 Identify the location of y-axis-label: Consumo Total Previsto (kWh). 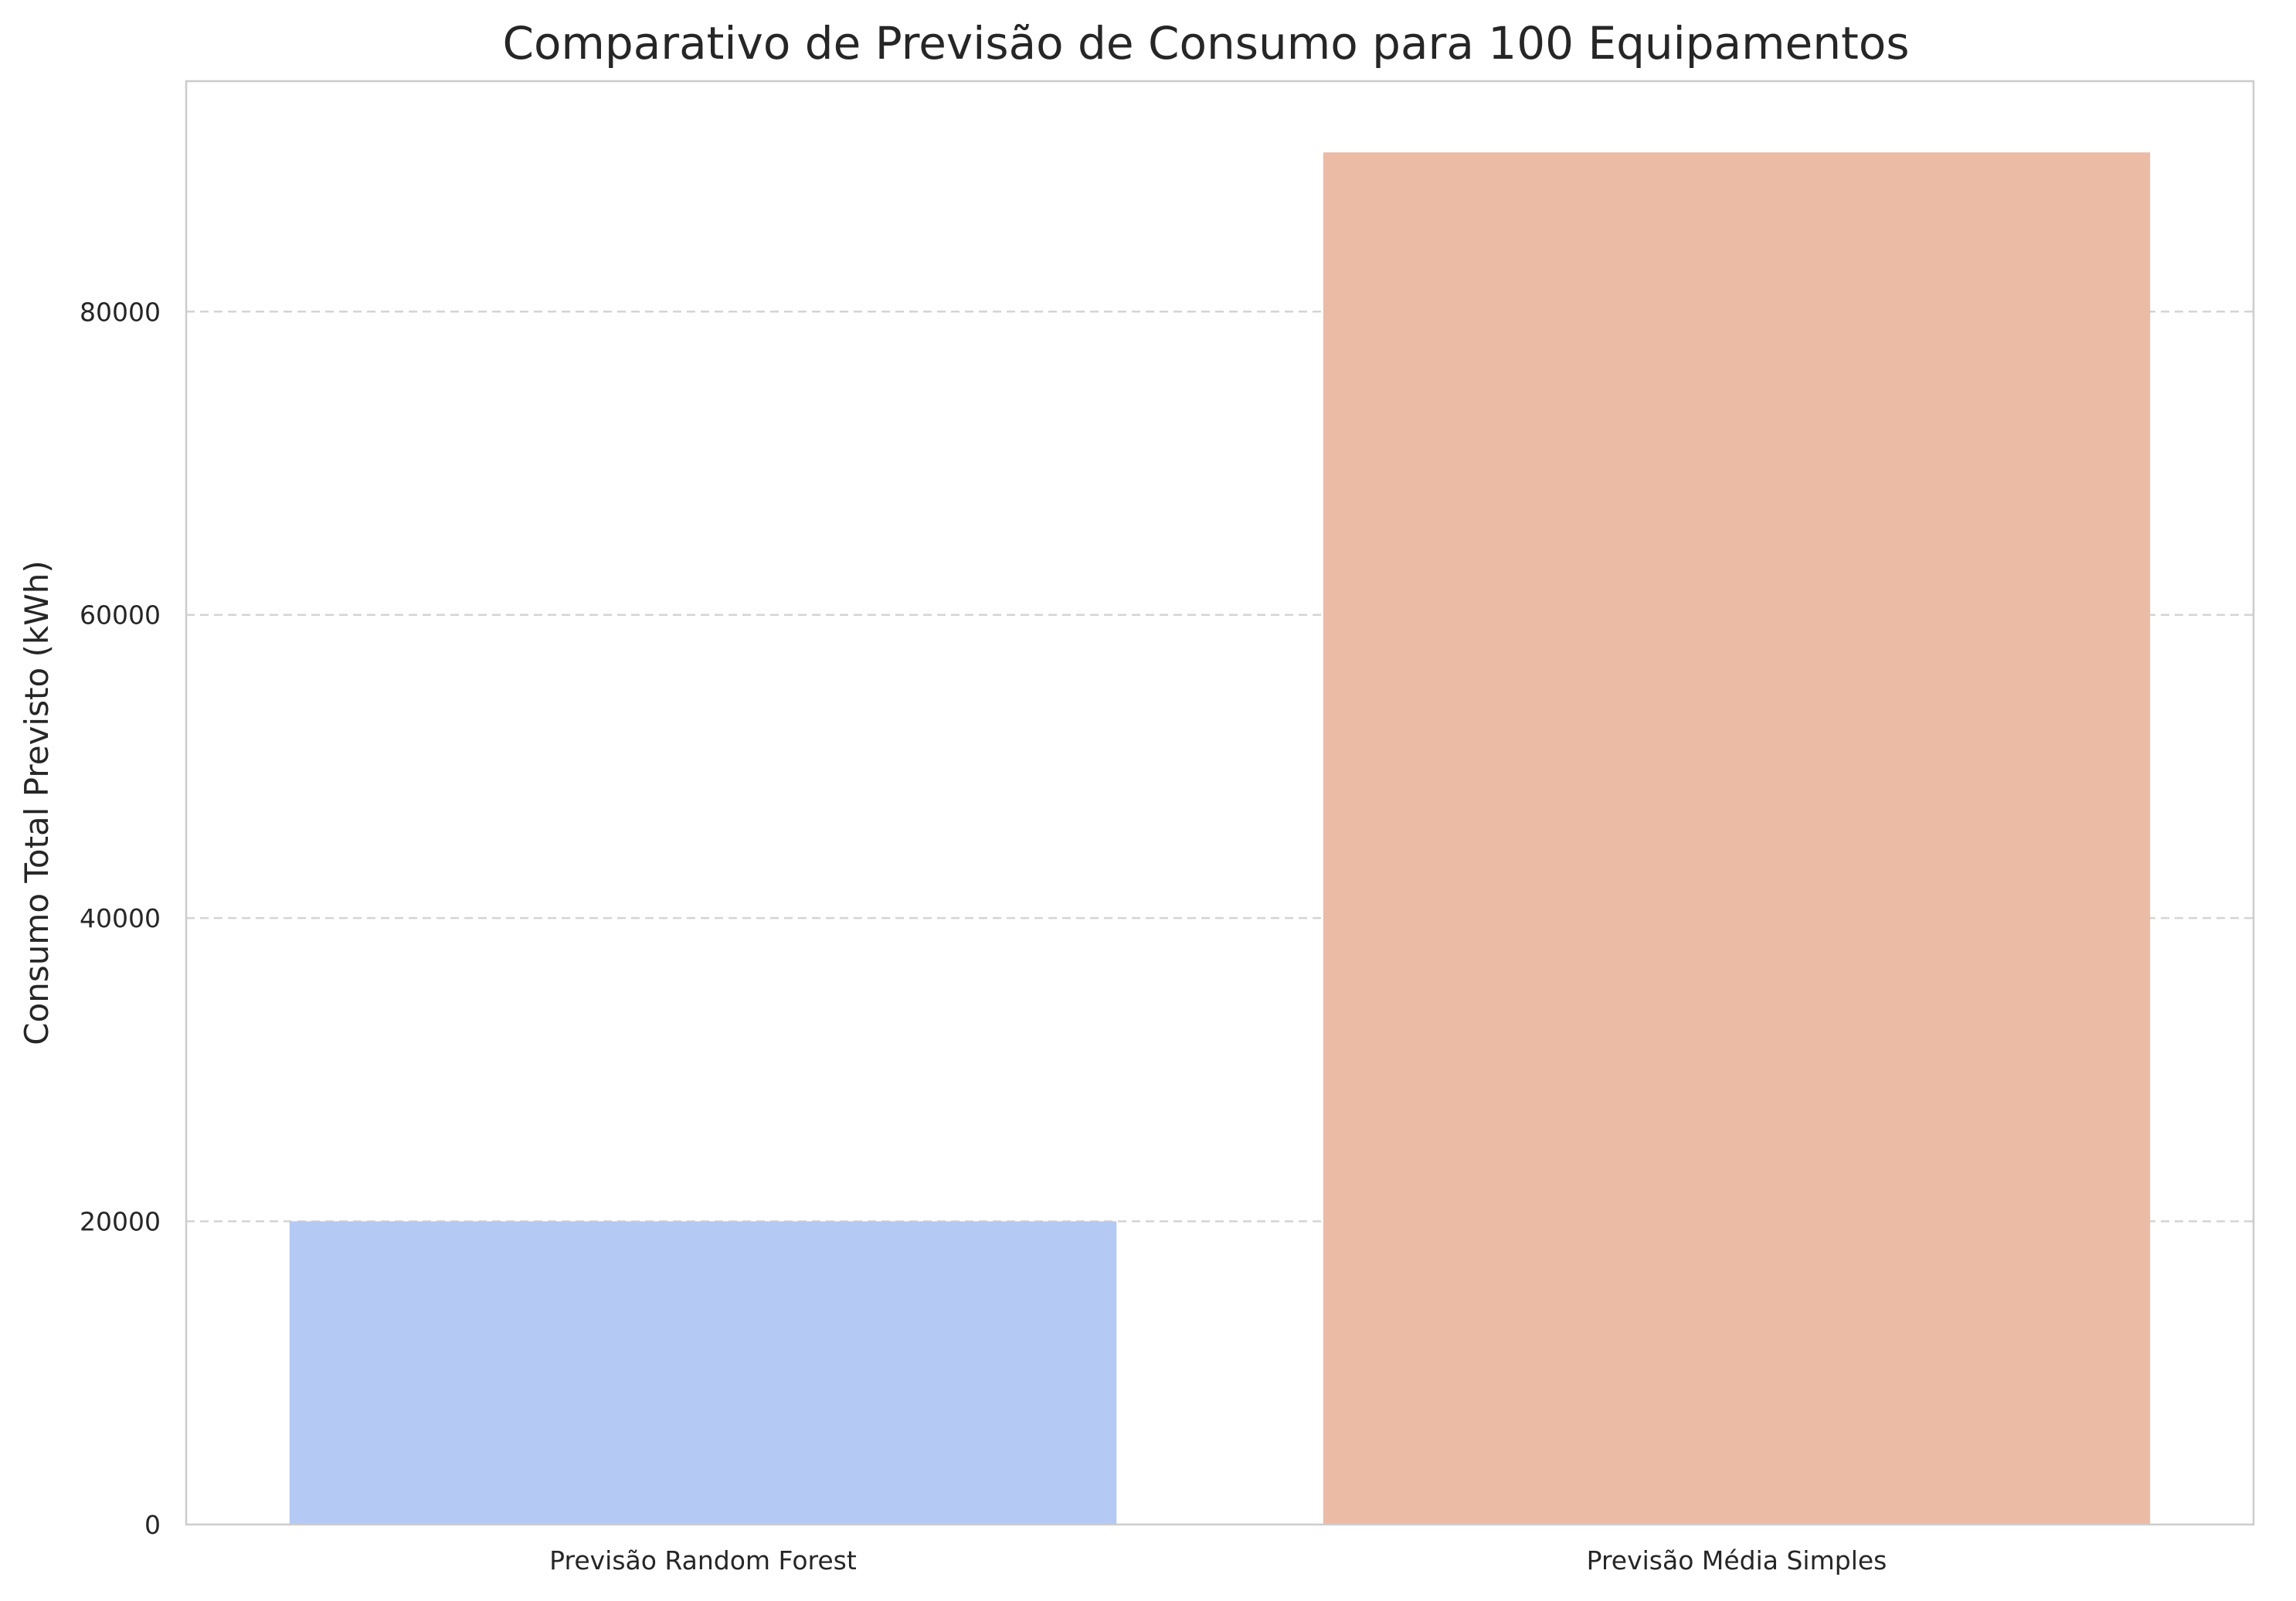
(37, 802).